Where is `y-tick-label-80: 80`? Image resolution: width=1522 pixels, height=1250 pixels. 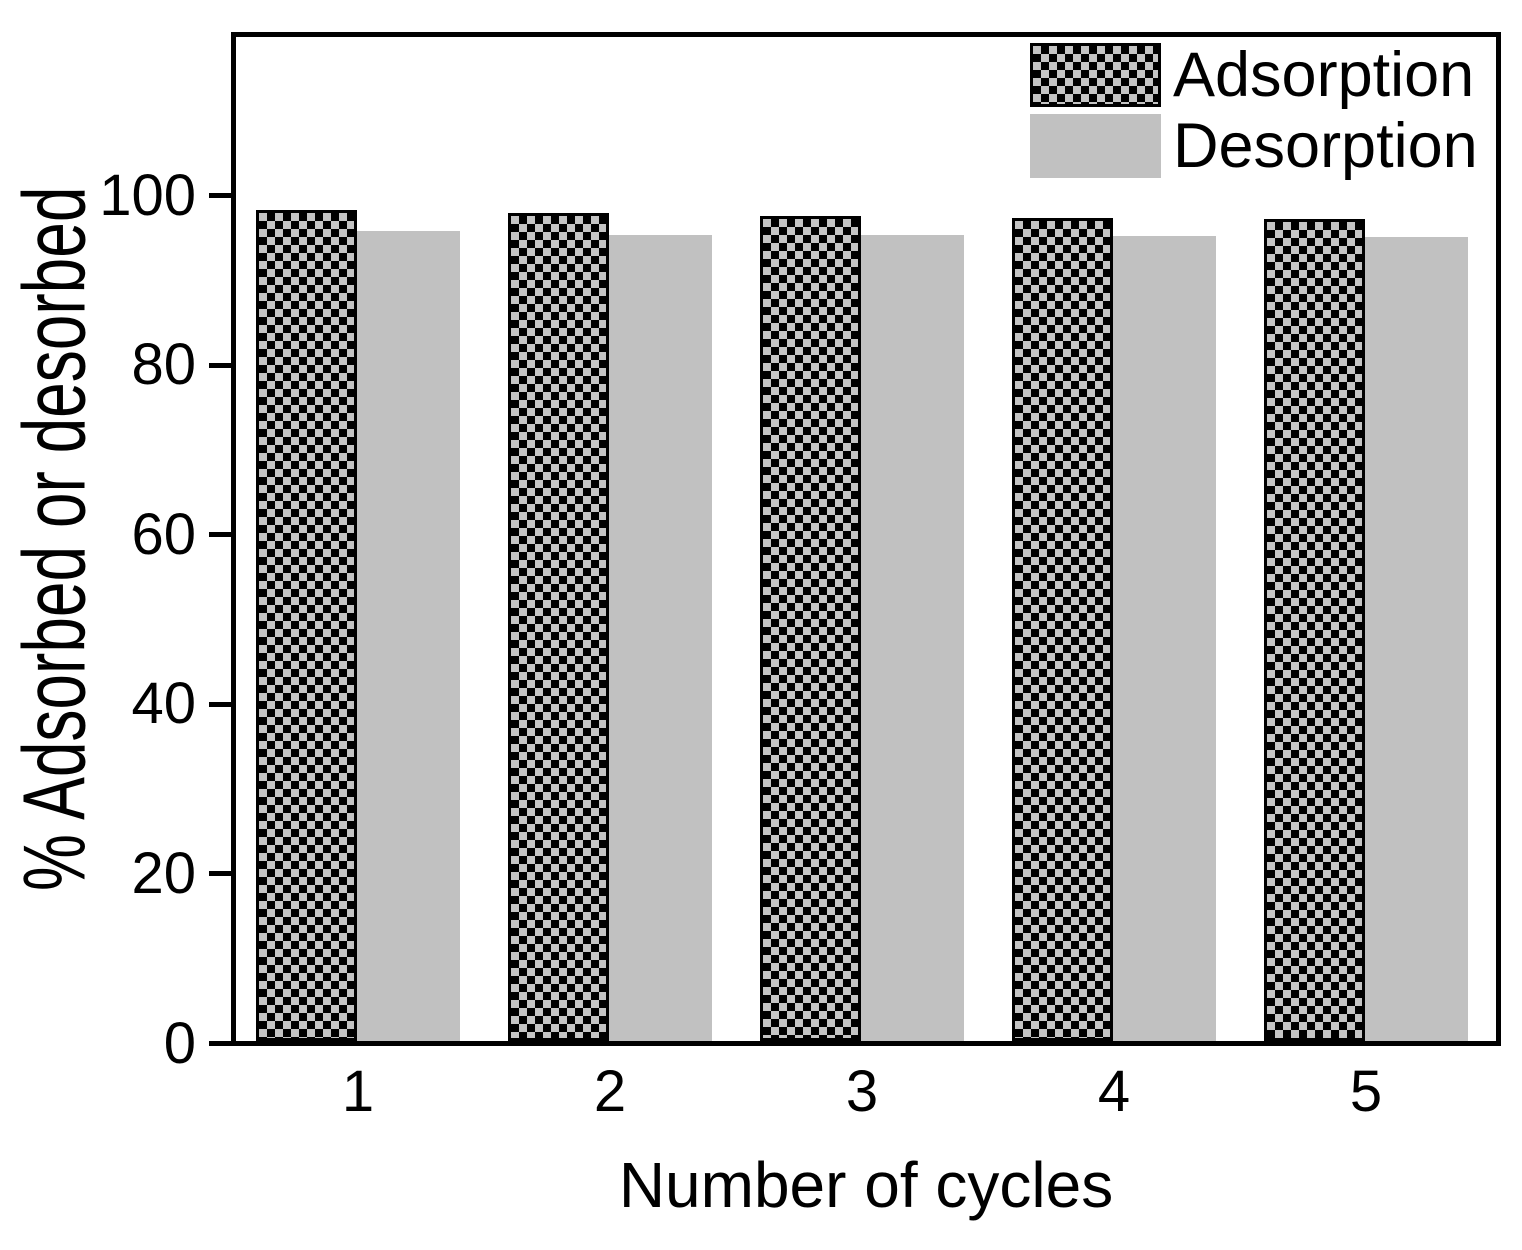
y-tick-label-80: 80 is located at coordinates (163, 364).